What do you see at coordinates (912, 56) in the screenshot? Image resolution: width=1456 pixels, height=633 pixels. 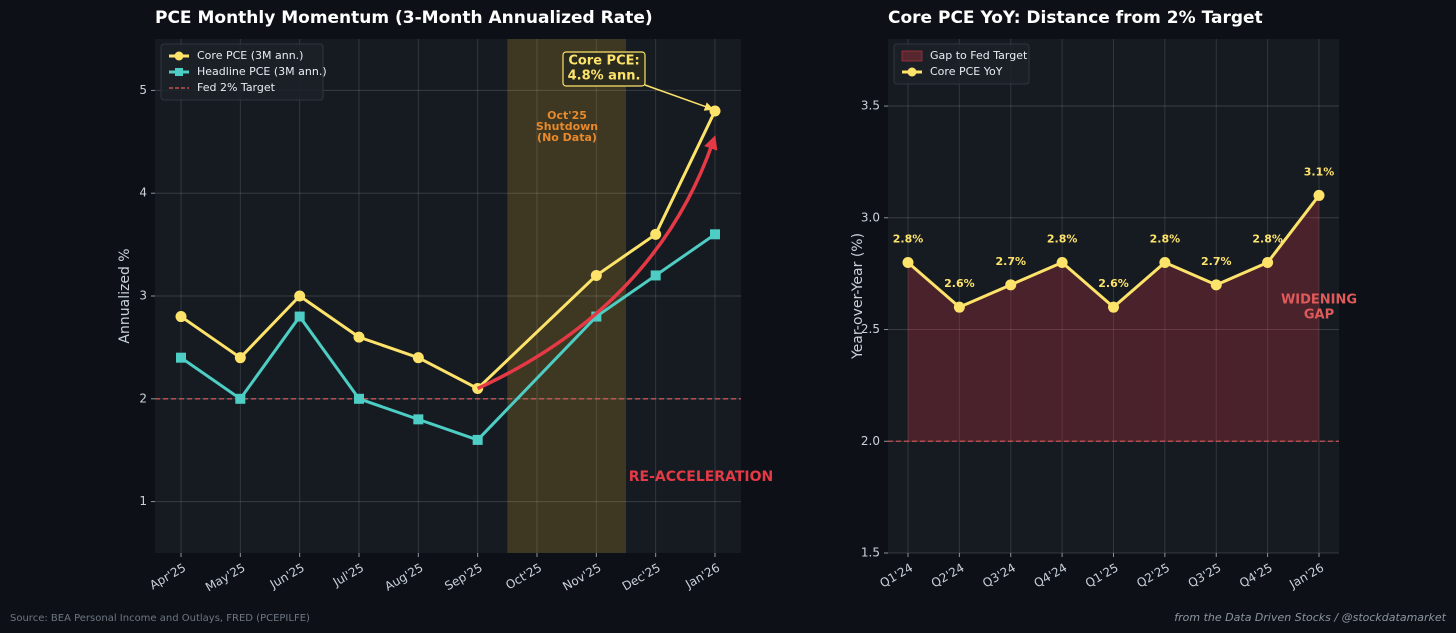 I see `legend-swatch` at bounding box center [912, 56].